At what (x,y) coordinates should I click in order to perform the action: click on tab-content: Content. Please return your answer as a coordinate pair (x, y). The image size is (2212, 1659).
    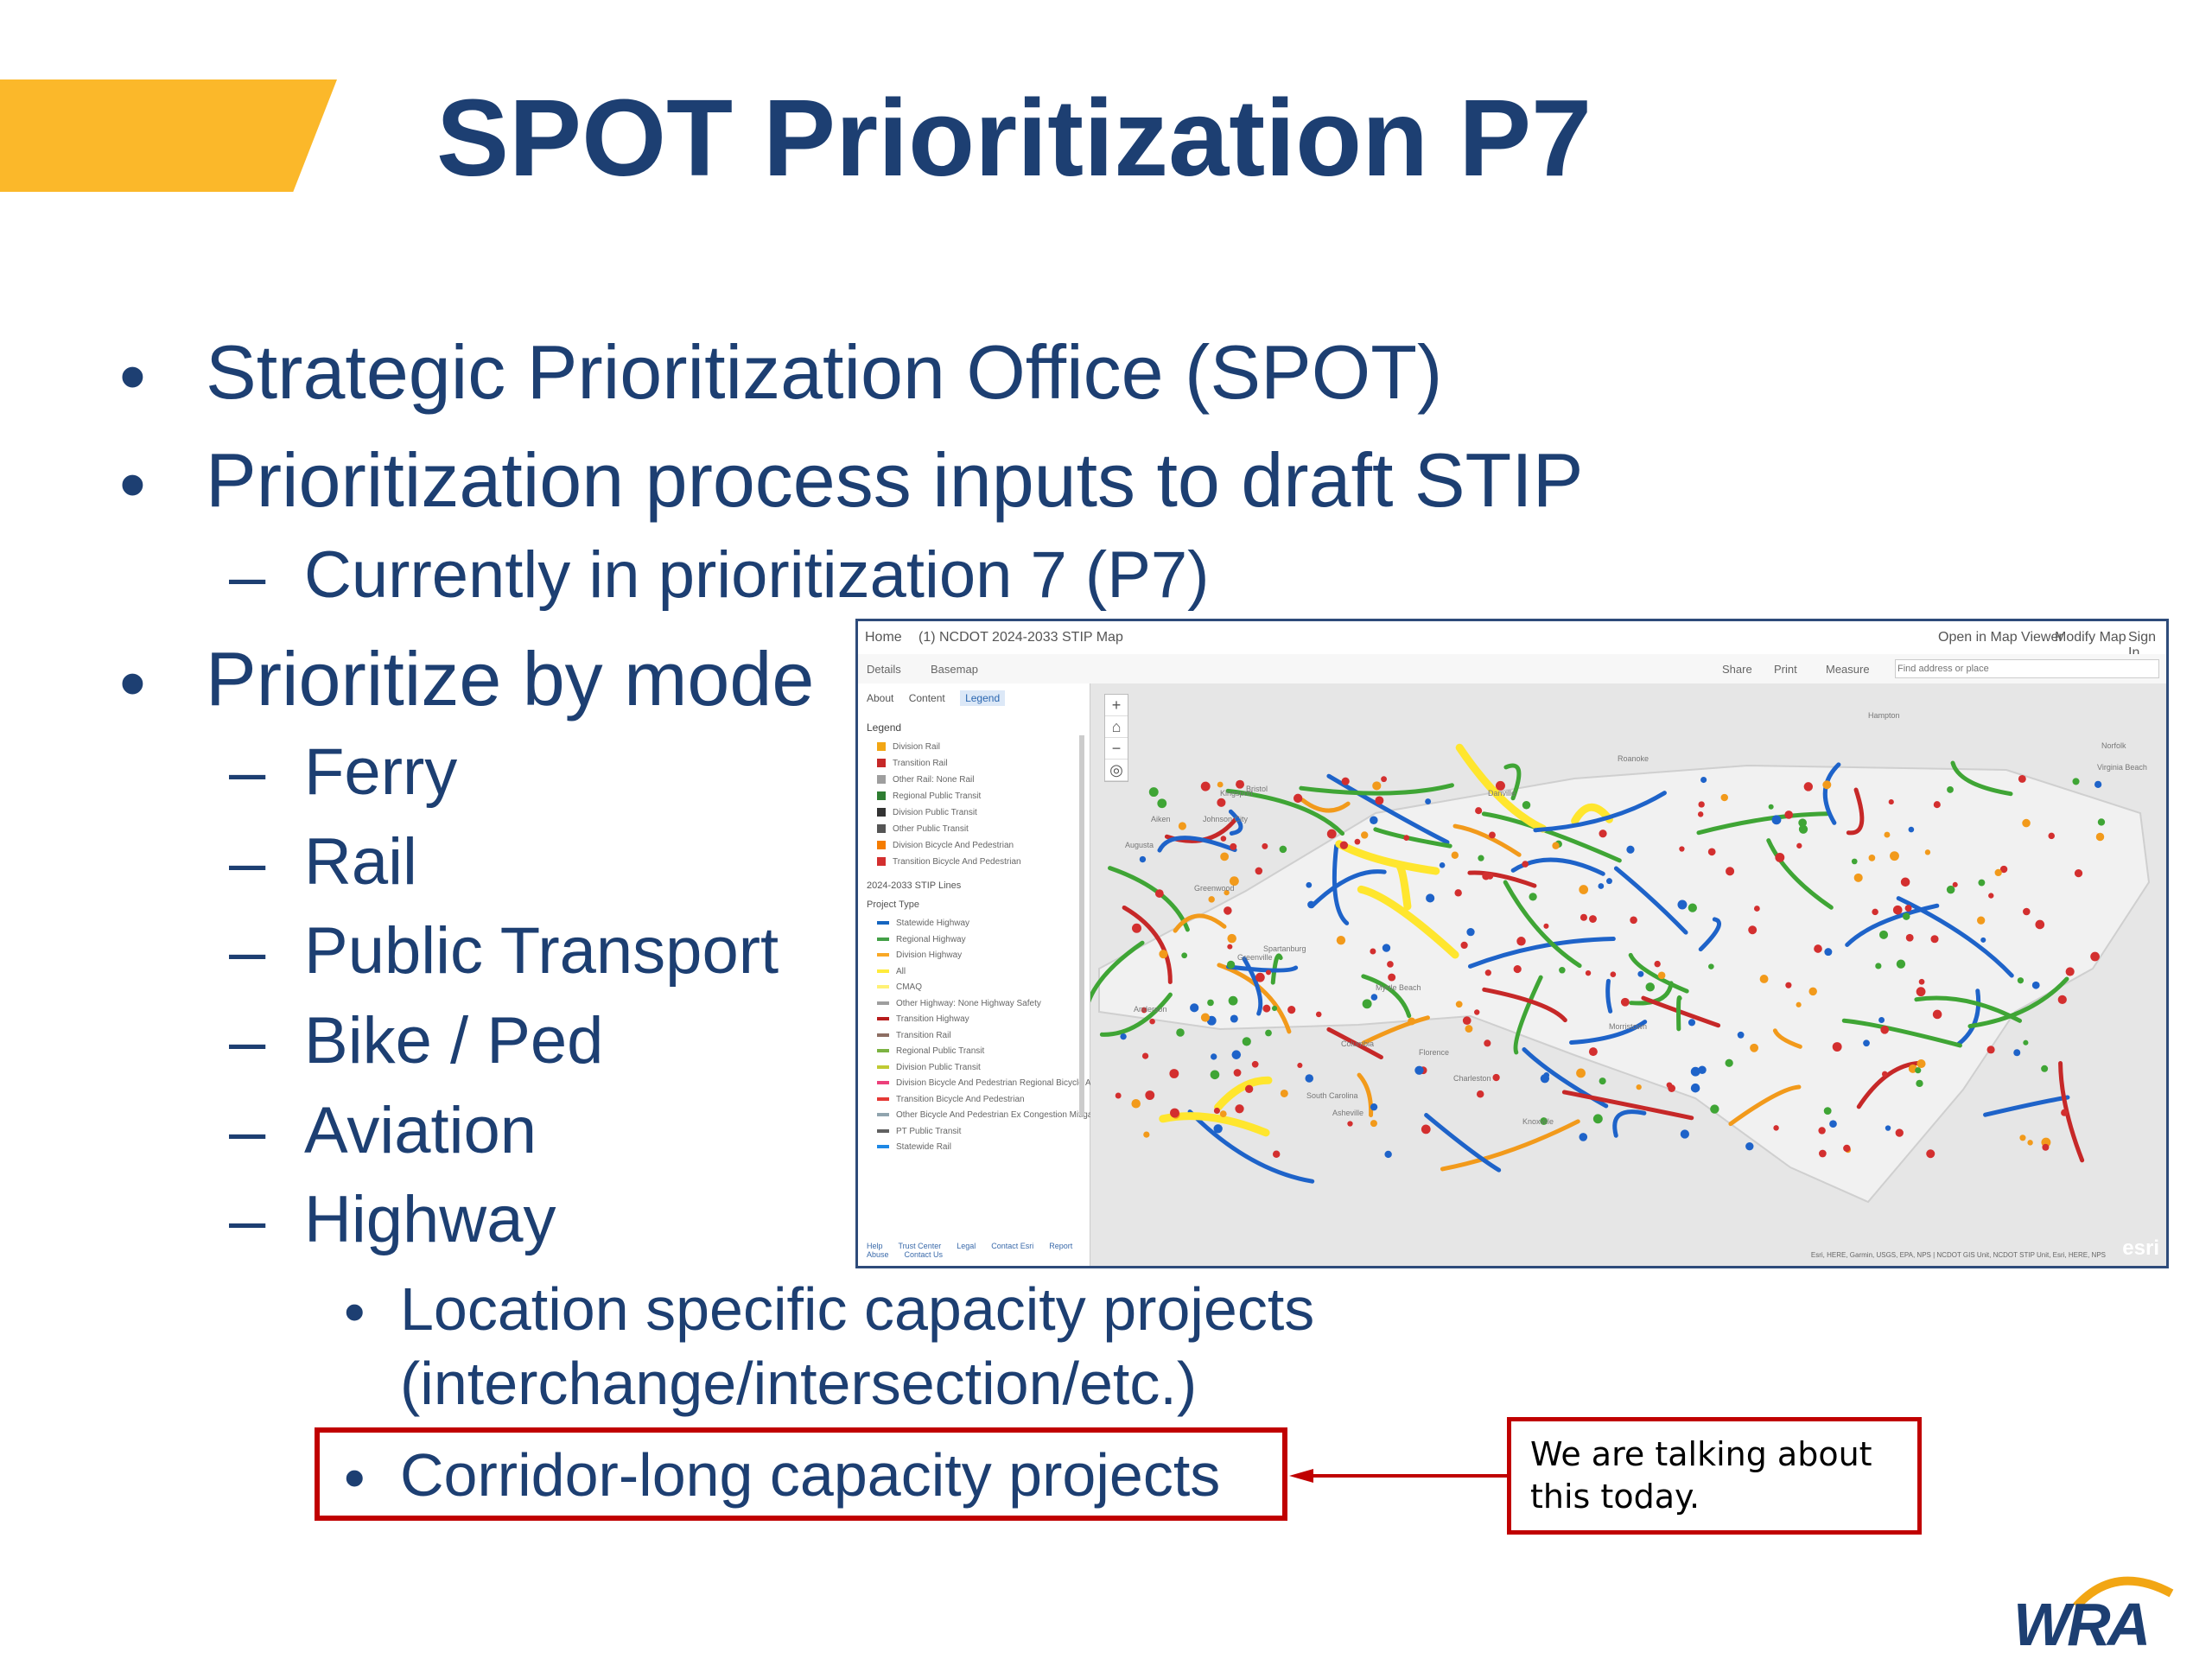
    Looking at the image, I should click on (926, 698).